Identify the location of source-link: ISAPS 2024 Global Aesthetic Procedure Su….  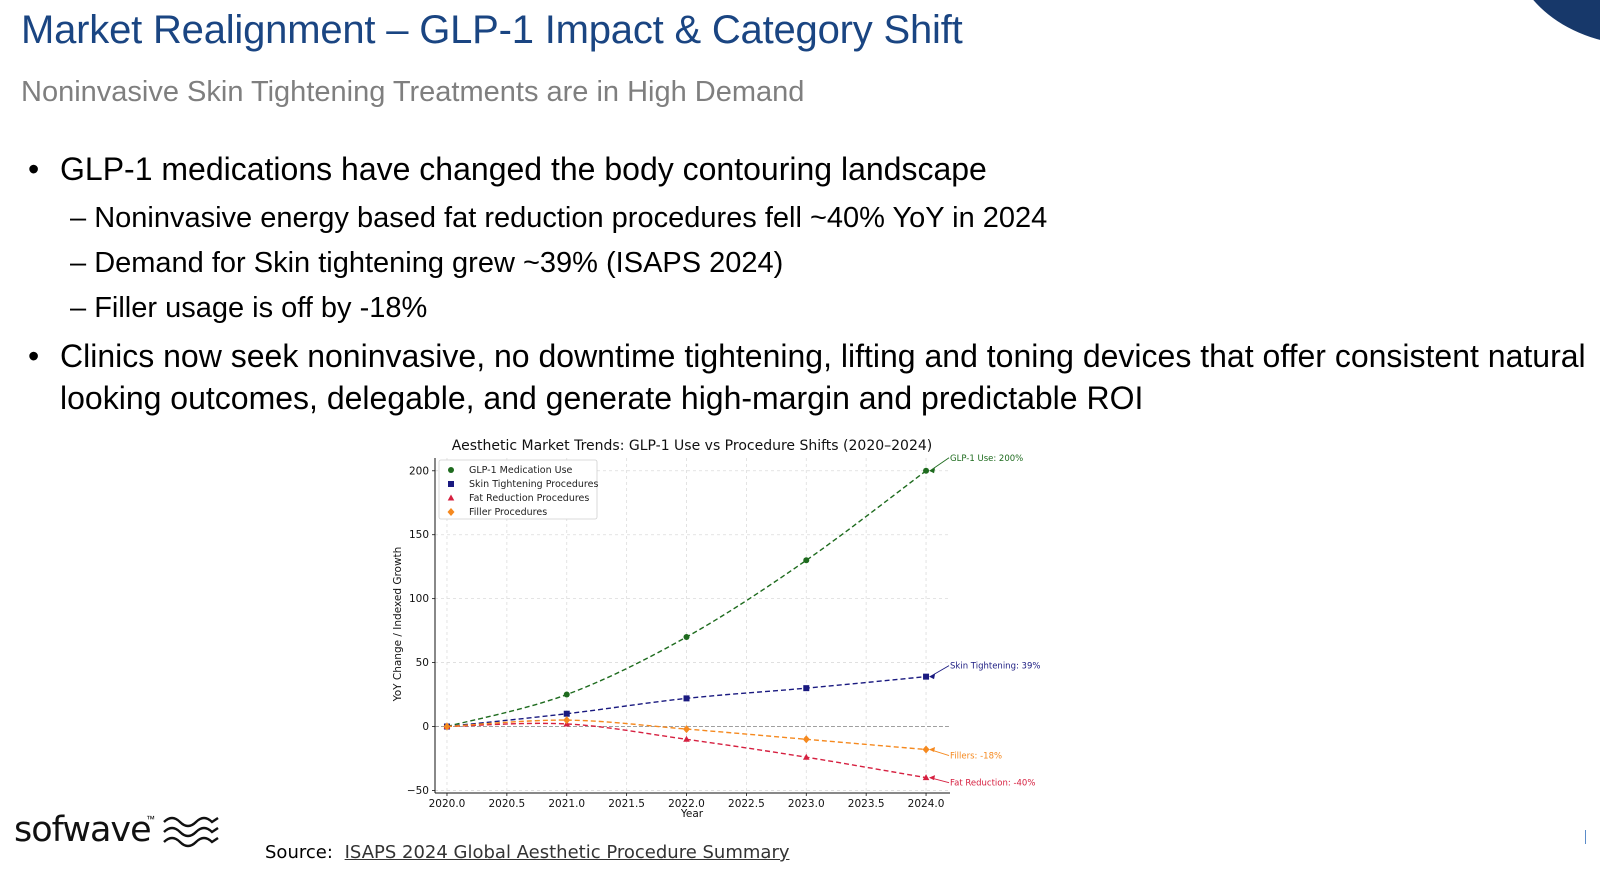
(567, 852).